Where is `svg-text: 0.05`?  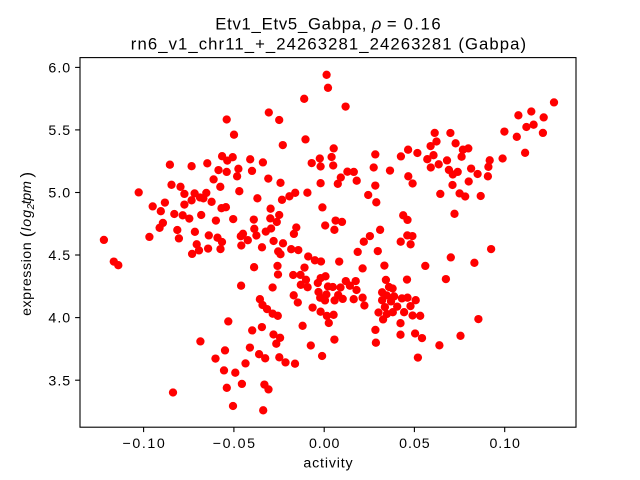
svg-text: 0.05 is located at coordinates (414, 444).